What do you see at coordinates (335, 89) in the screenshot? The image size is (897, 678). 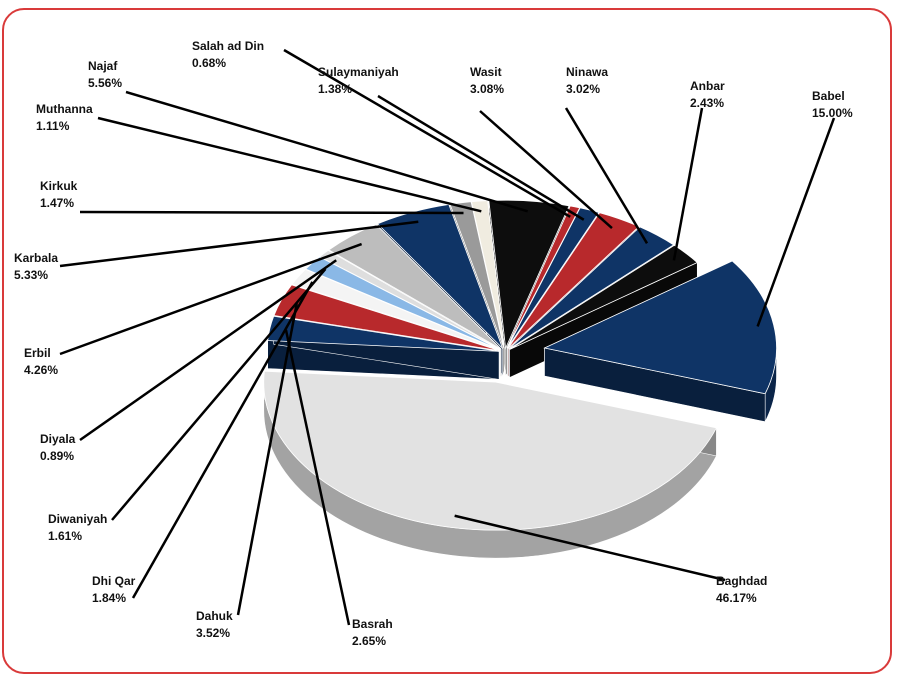 I see `slice-percent-sulaymaniyah: 1.38%` at bounding box center [335, 89].